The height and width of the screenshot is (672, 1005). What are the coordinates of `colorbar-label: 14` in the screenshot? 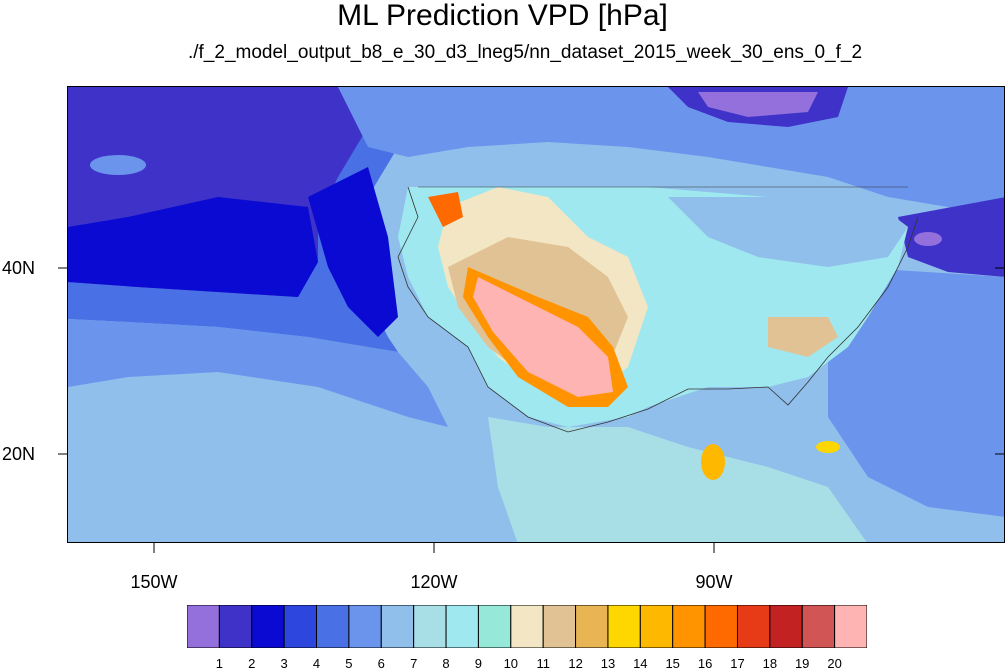 It's located at (640, 663).